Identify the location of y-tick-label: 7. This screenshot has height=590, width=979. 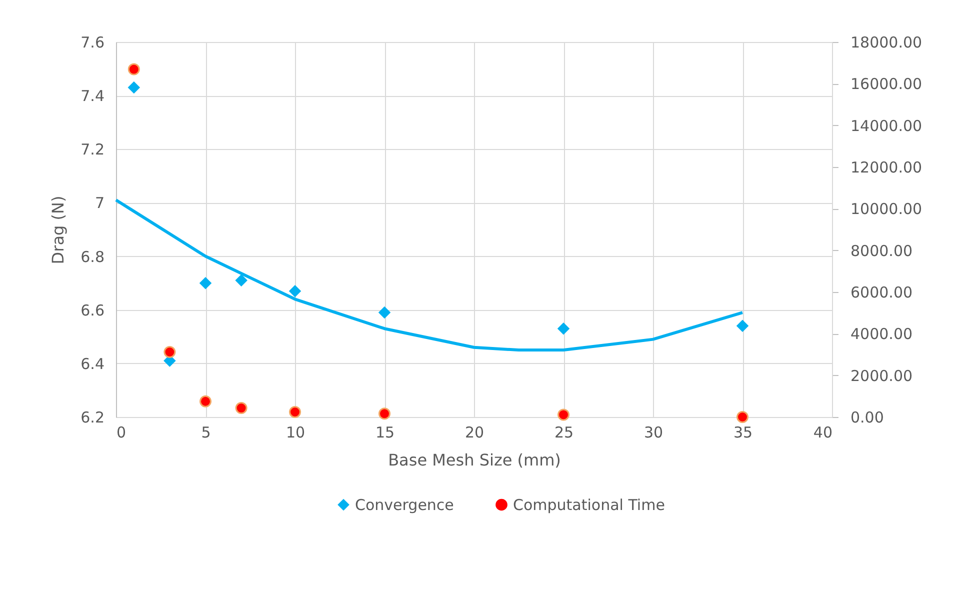
(99, 203).